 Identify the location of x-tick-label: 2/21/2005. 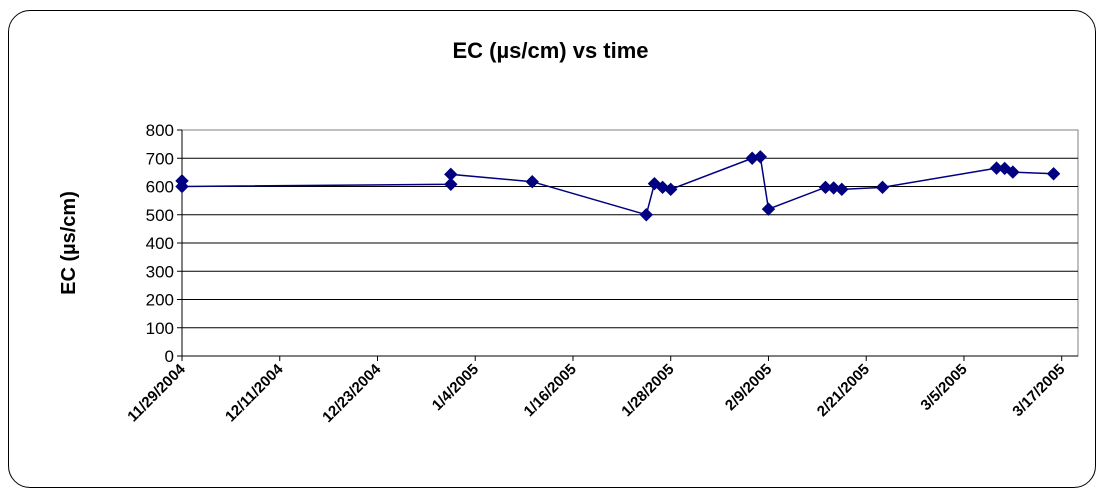
(843, 390).